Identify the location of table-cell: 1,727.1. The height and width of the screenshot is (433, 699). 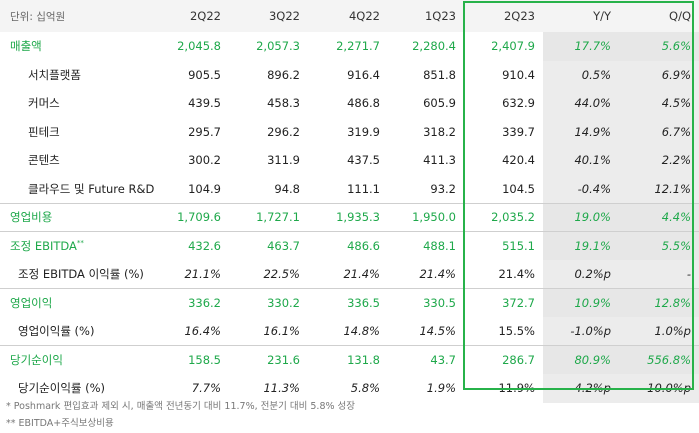
(268, 217).